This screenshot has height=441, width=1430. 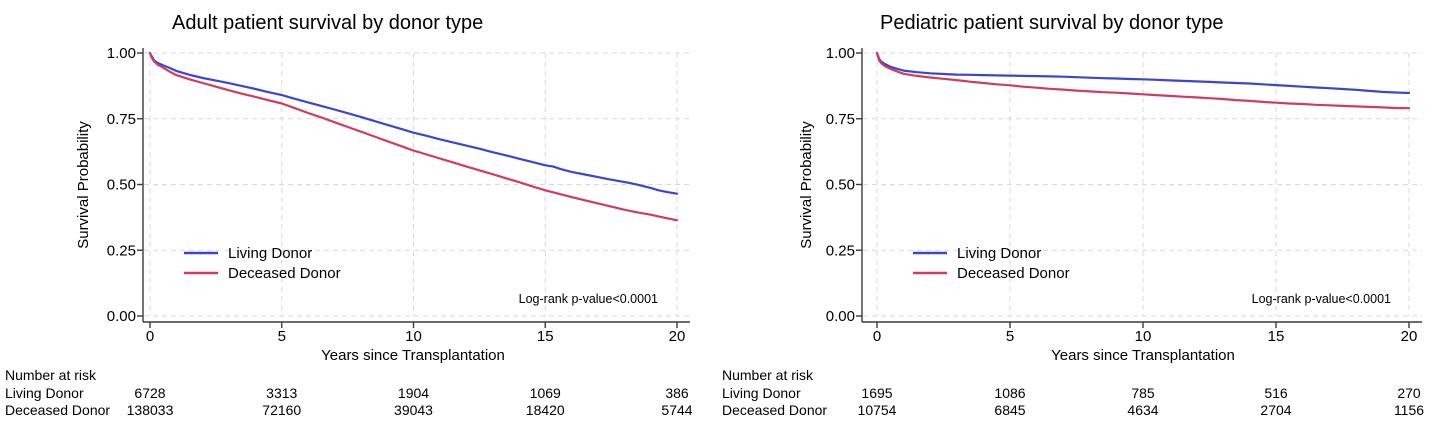 What do you see at coordinates (1142, 410) in the screenshot?
I see `risk-value: 4634` at bounding box center [1142, 410].